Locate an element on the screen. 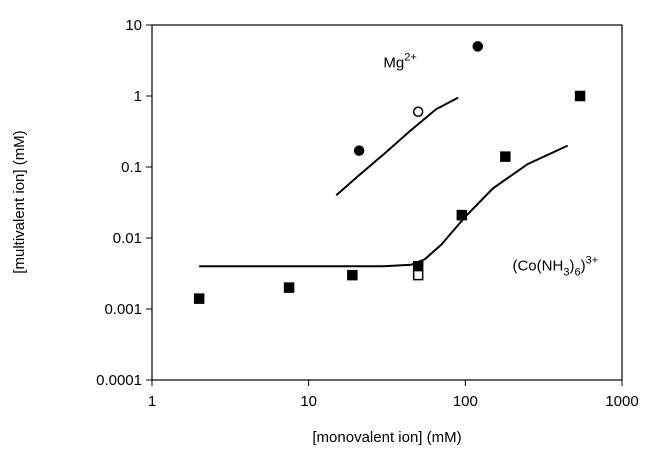  x-axis-label: [monovalent ion] (mM) is located at coordinates (386, 437).